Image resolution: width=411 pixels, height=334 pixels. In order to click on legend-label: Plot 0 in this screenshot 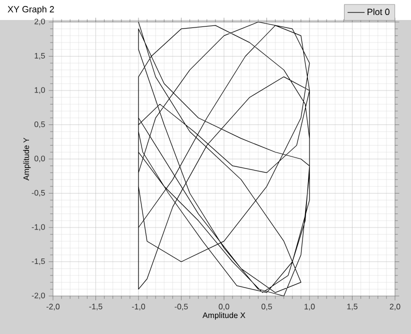, I will do `click(379, 12)`.